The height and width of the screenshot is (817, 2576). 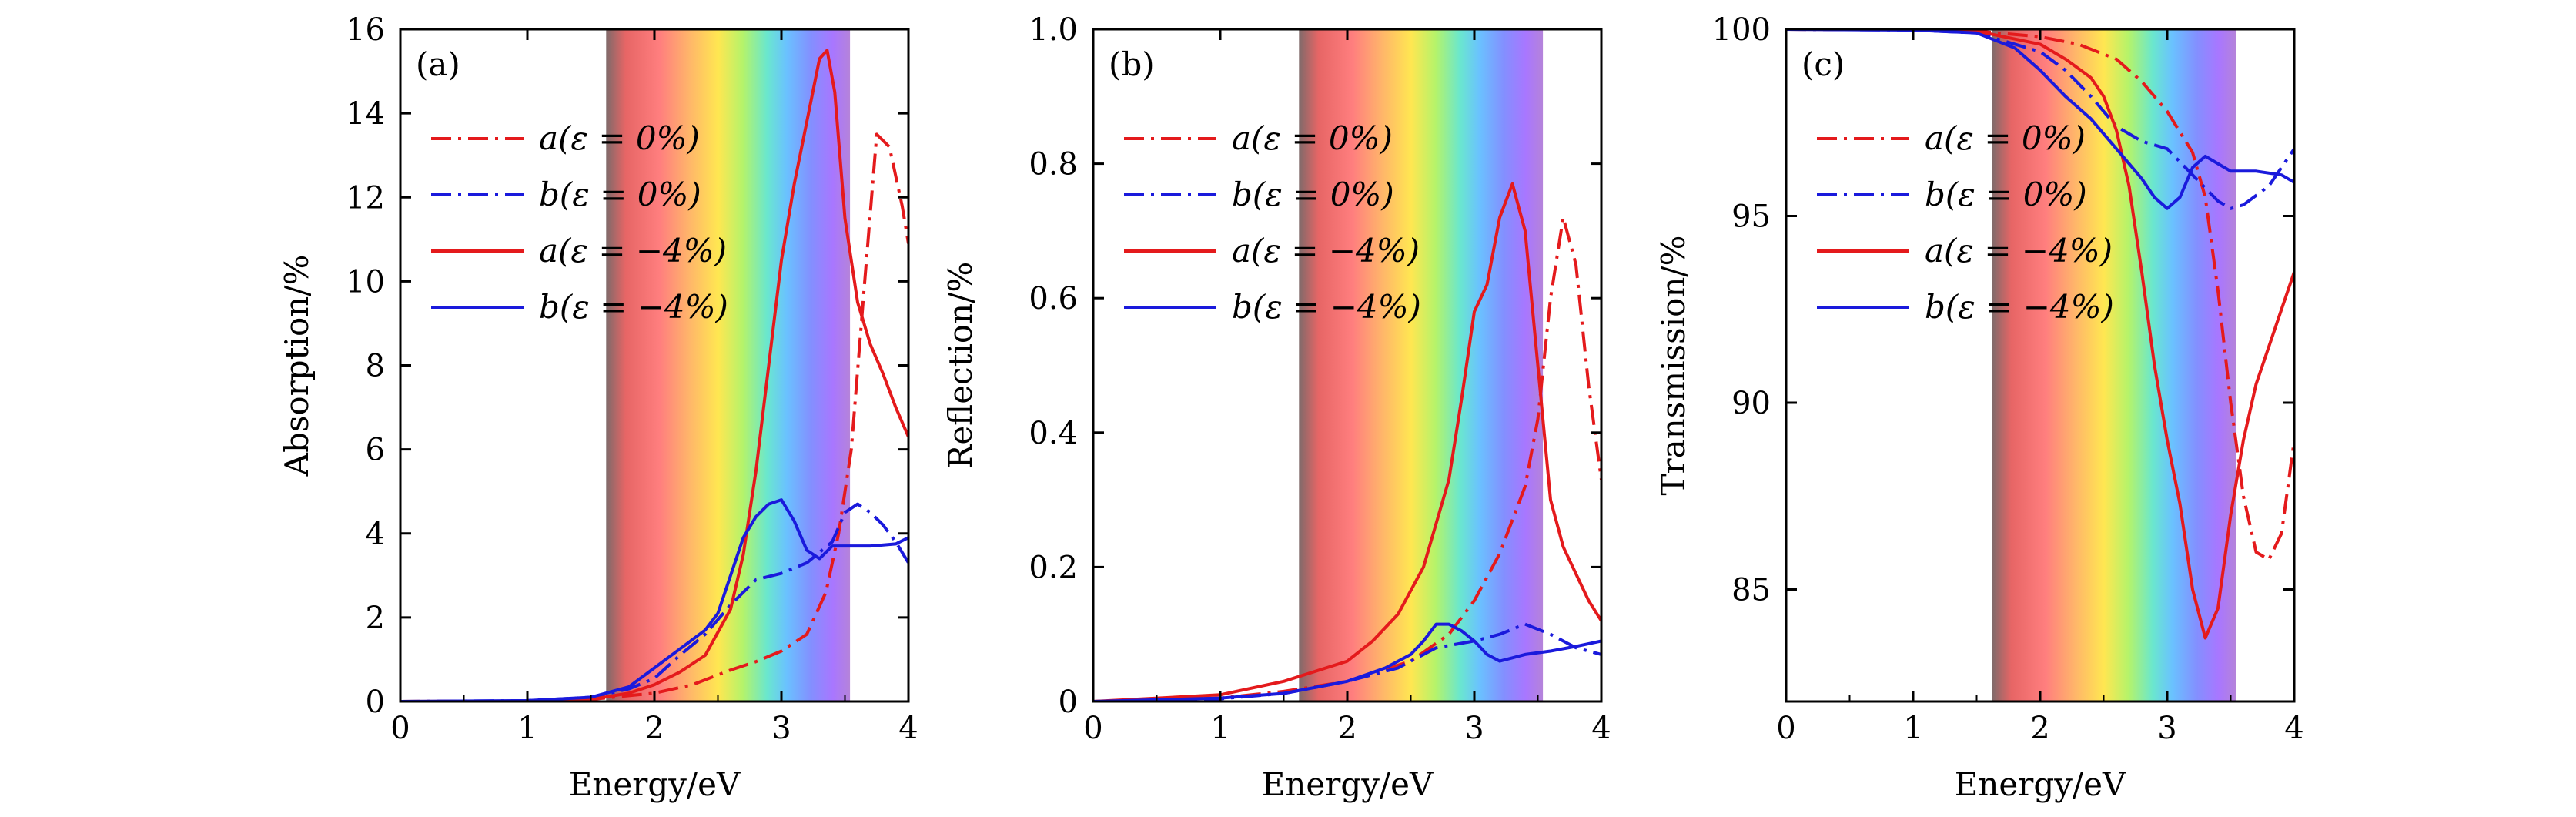 What do you see at coordinates (365, 282) in the screenshot?
I see `y-tick-label: 10` at bounding box center [365, 282].